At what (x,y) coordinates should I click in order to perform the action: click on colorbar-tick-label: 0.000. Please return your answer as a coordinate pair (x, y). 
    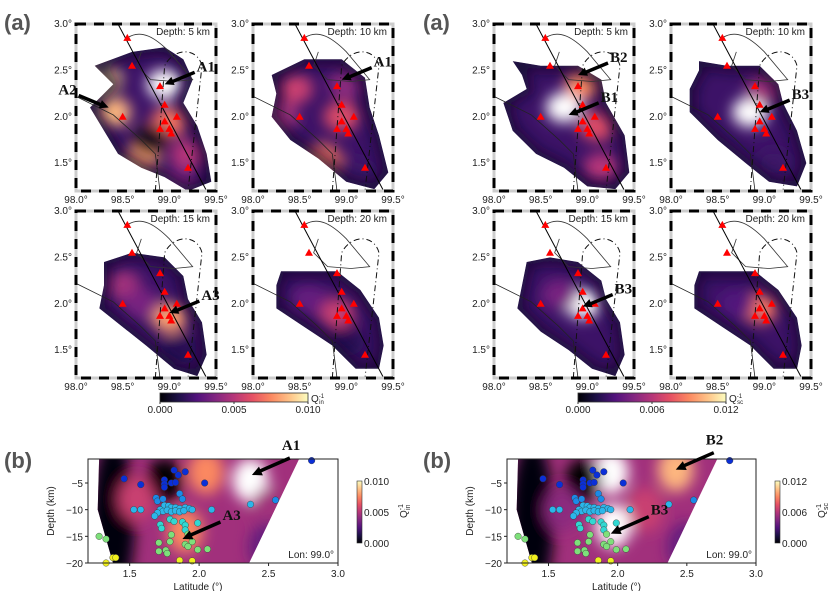
    Looking at the image, I should click on (794, 544).